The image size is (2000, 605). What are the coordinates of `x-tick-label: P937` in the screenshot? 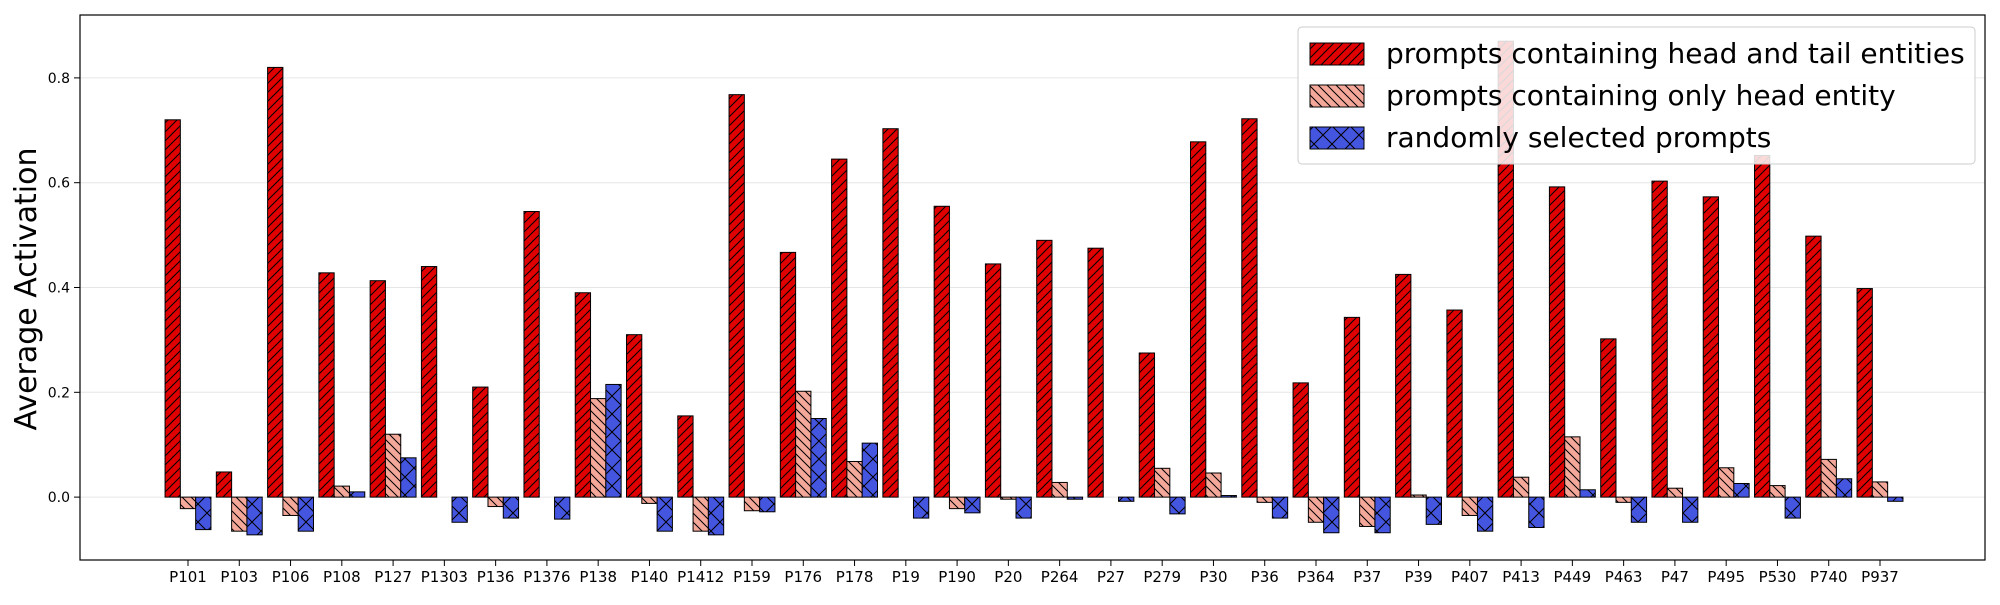 It's located at (1880, 577).